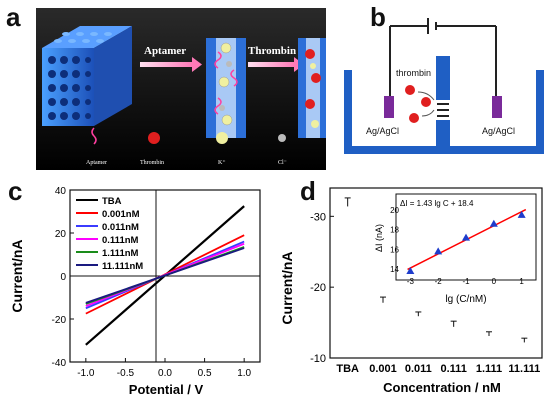 The width and height of the screenshot is (550, 402). Describe the element at coordinates (166, 389) in the screenshot. I see `c-x-axis-label: Potential / V` at that location.